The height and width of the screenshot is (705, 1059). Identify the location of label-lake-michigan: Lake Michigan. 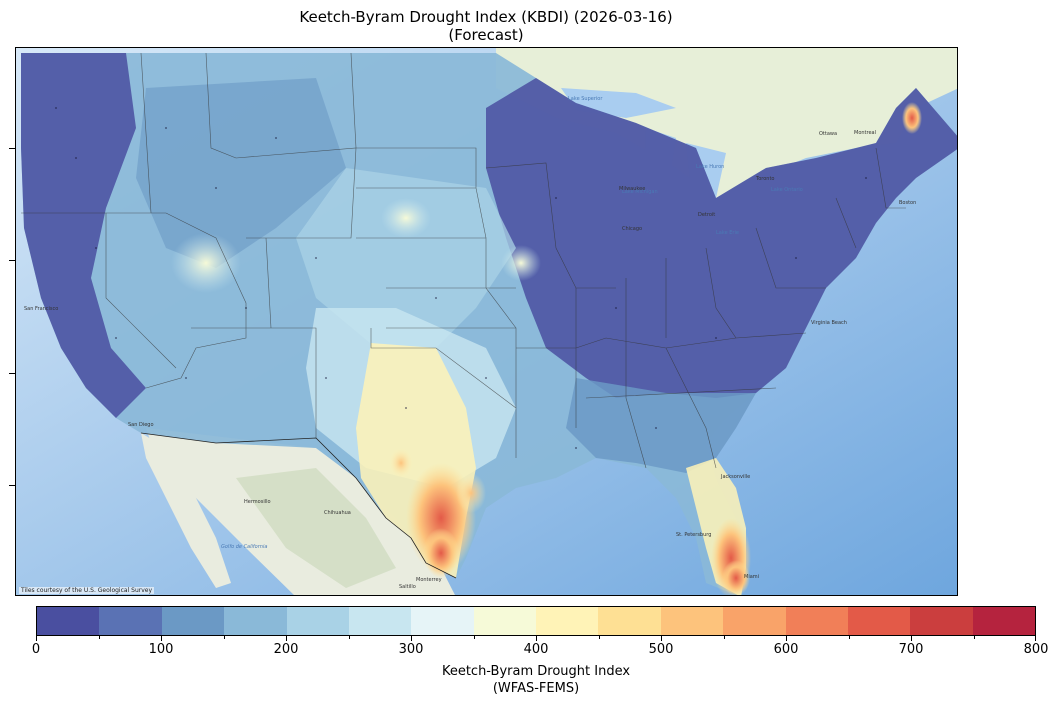
(640, 192).